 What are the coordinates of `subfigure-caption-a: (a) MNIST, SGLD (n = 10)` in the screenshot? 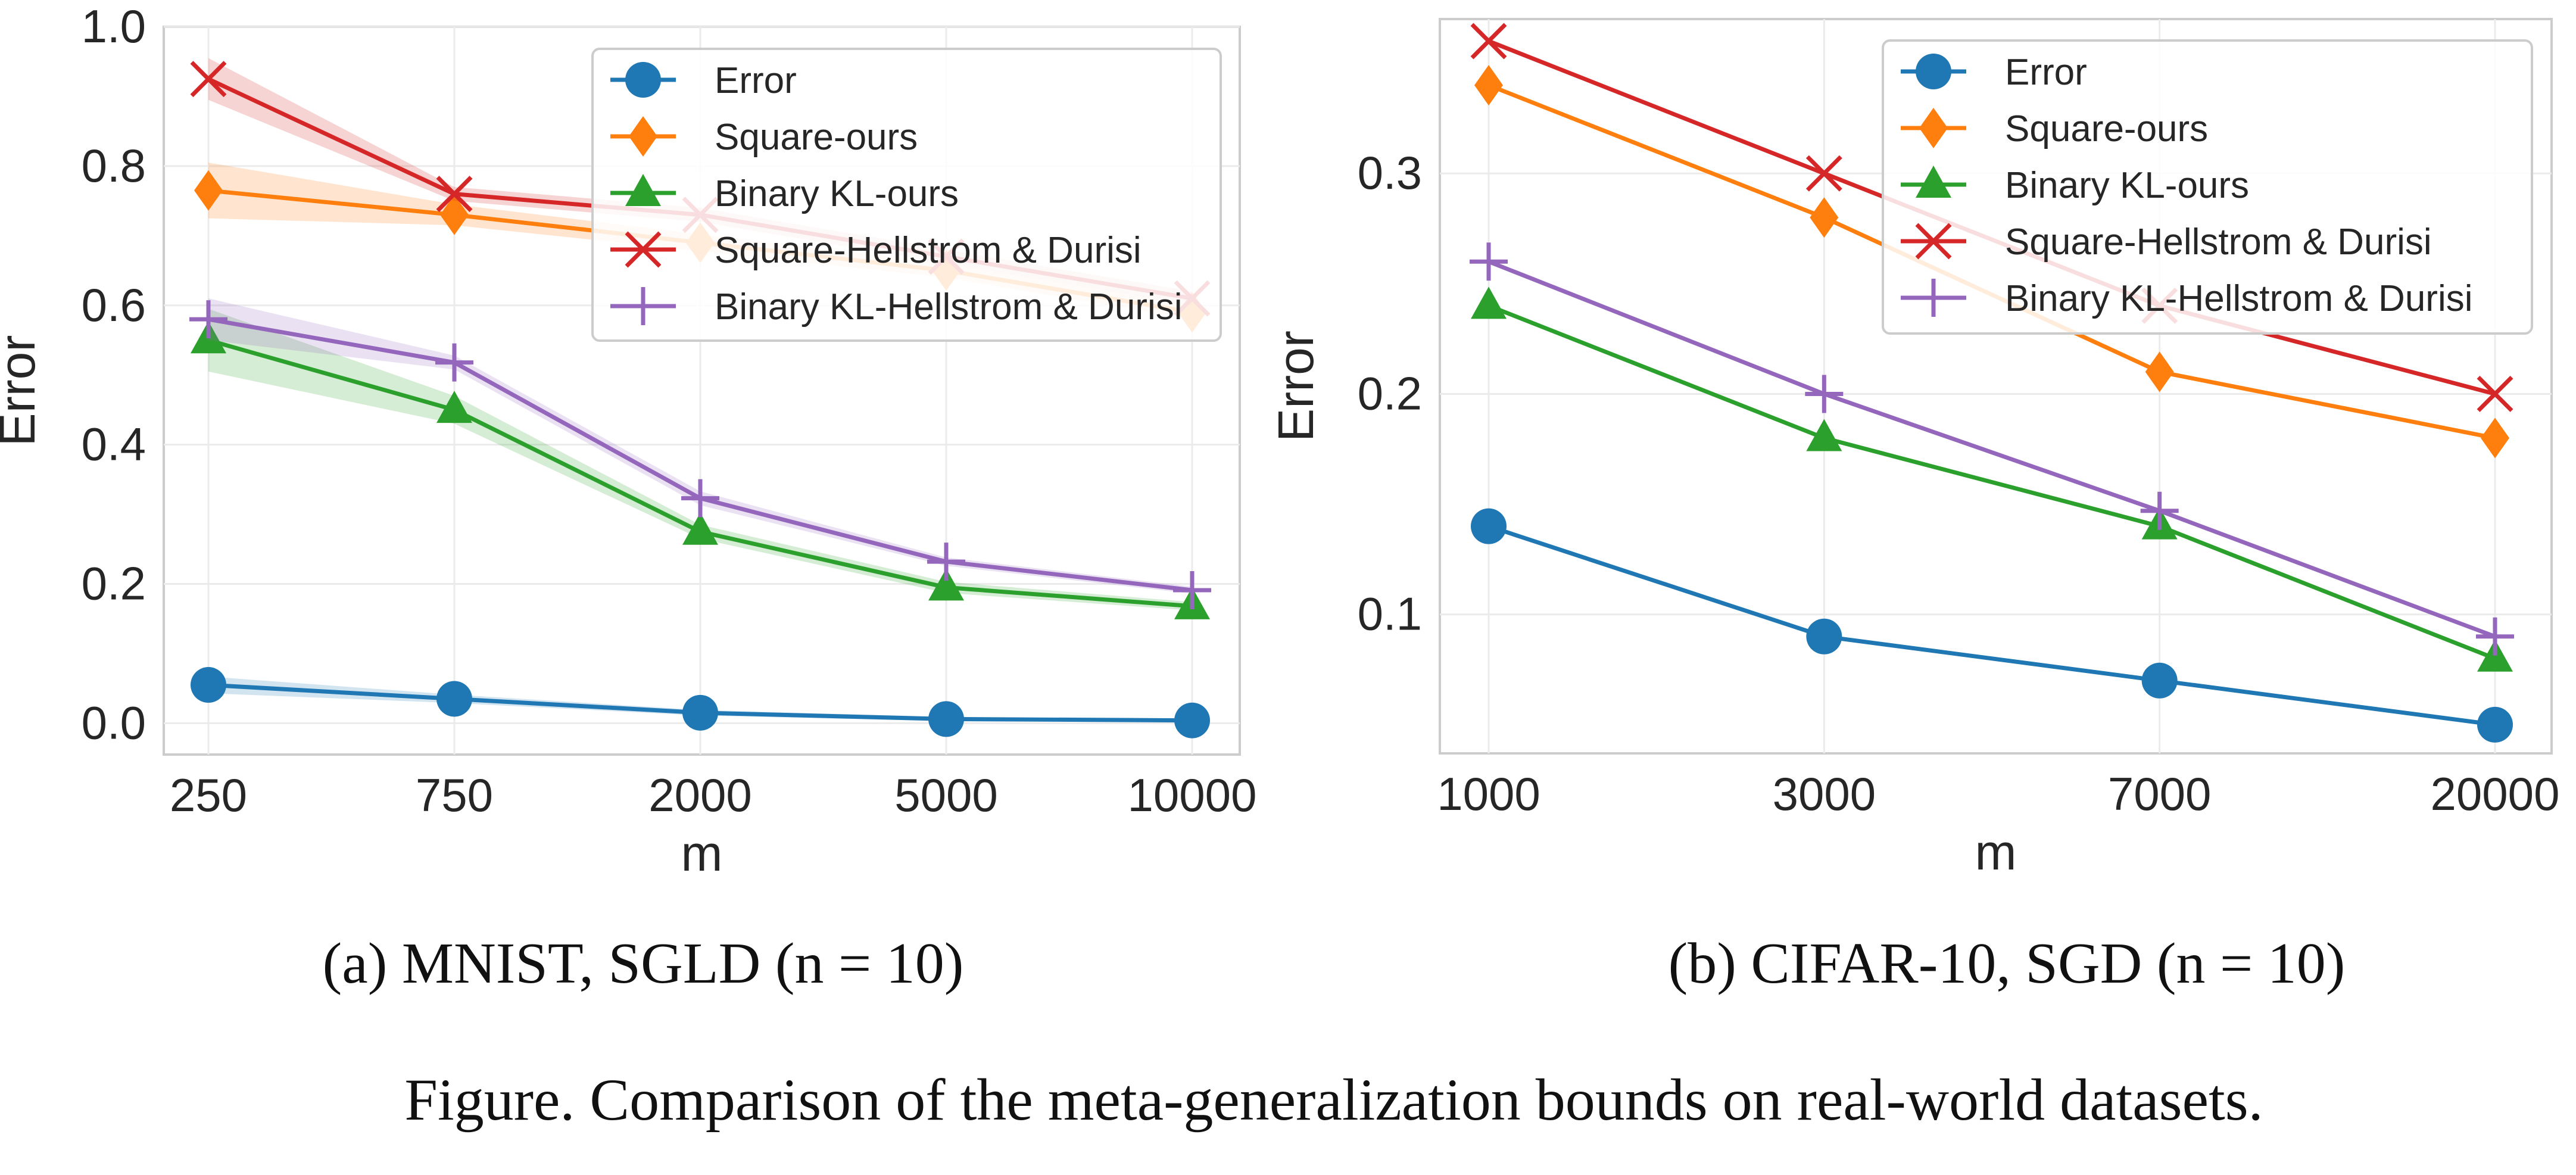 It's located at (643, 963).